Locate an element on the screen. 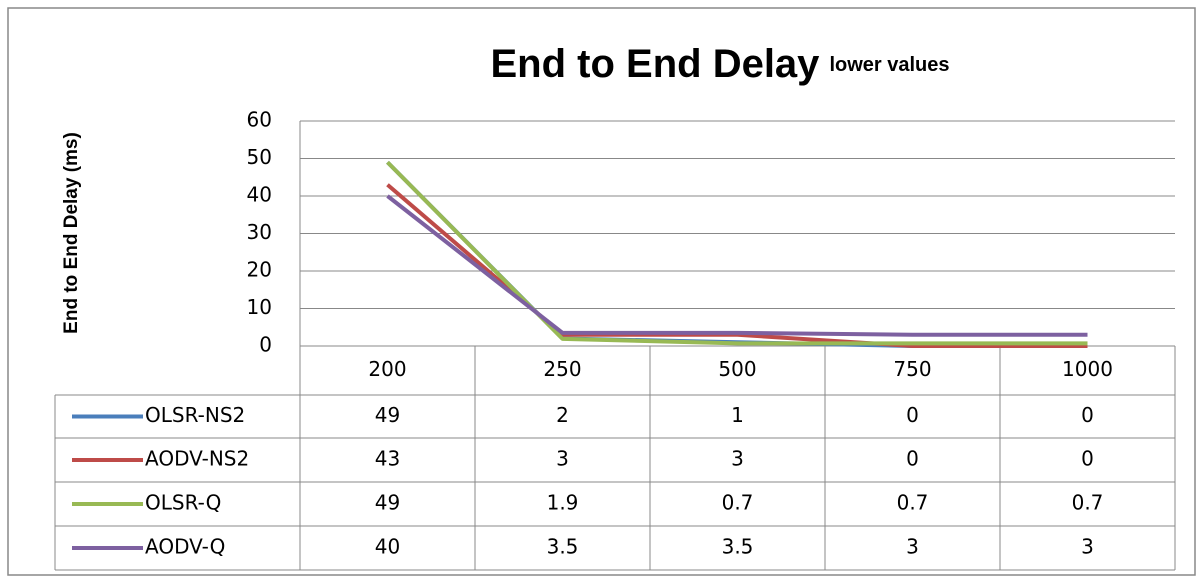 Image resolution: width=1203 pixels, height=579 pixels. y-axis-label: End to End Delay (ms) is located at coordinates (71, 233).